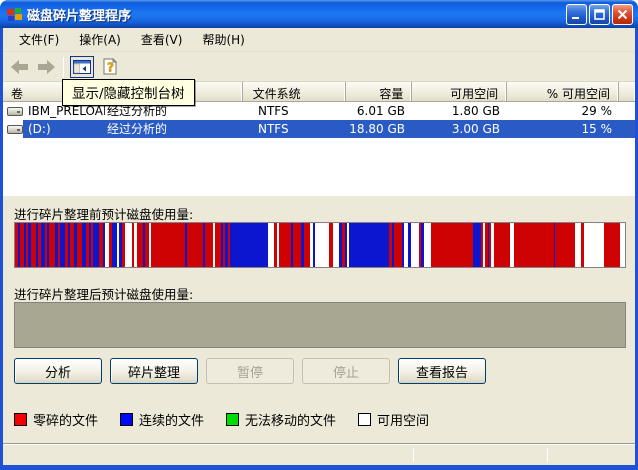  What do you see at coordinates (627, 91) in the screenshot?
I see `column-header-filler` at bounding box center [627, 91].